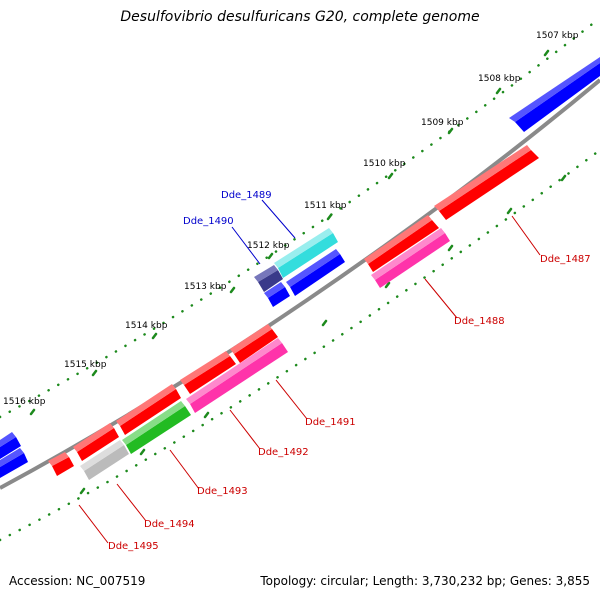  I want to click on gene-label-dde-1494: Dde_1494, so click(169, 524).